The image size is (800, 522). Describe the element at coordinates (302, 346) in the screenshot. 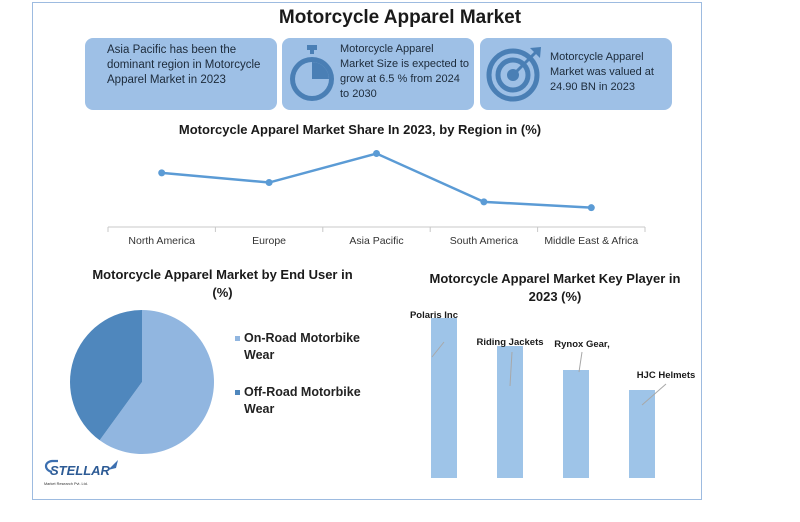

I see `legend-label: On-Road Motorbike Wear` at that location.